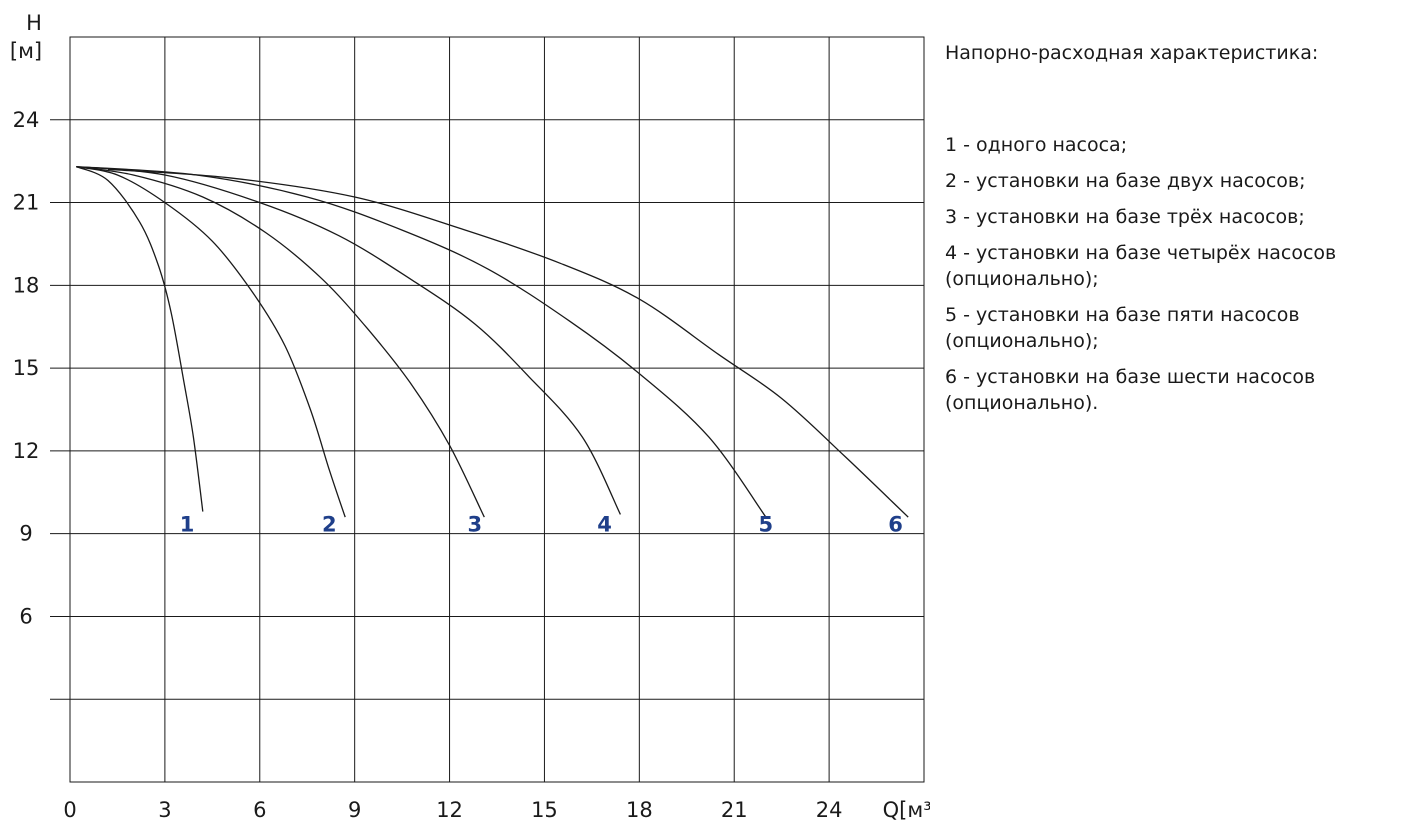 The width and height of the screenshot is (1405, 826). What do you see at coordinates (26, 51) in the screenshot?
I see `y-axis-unit: [м]` at bounding box center [26, 51].